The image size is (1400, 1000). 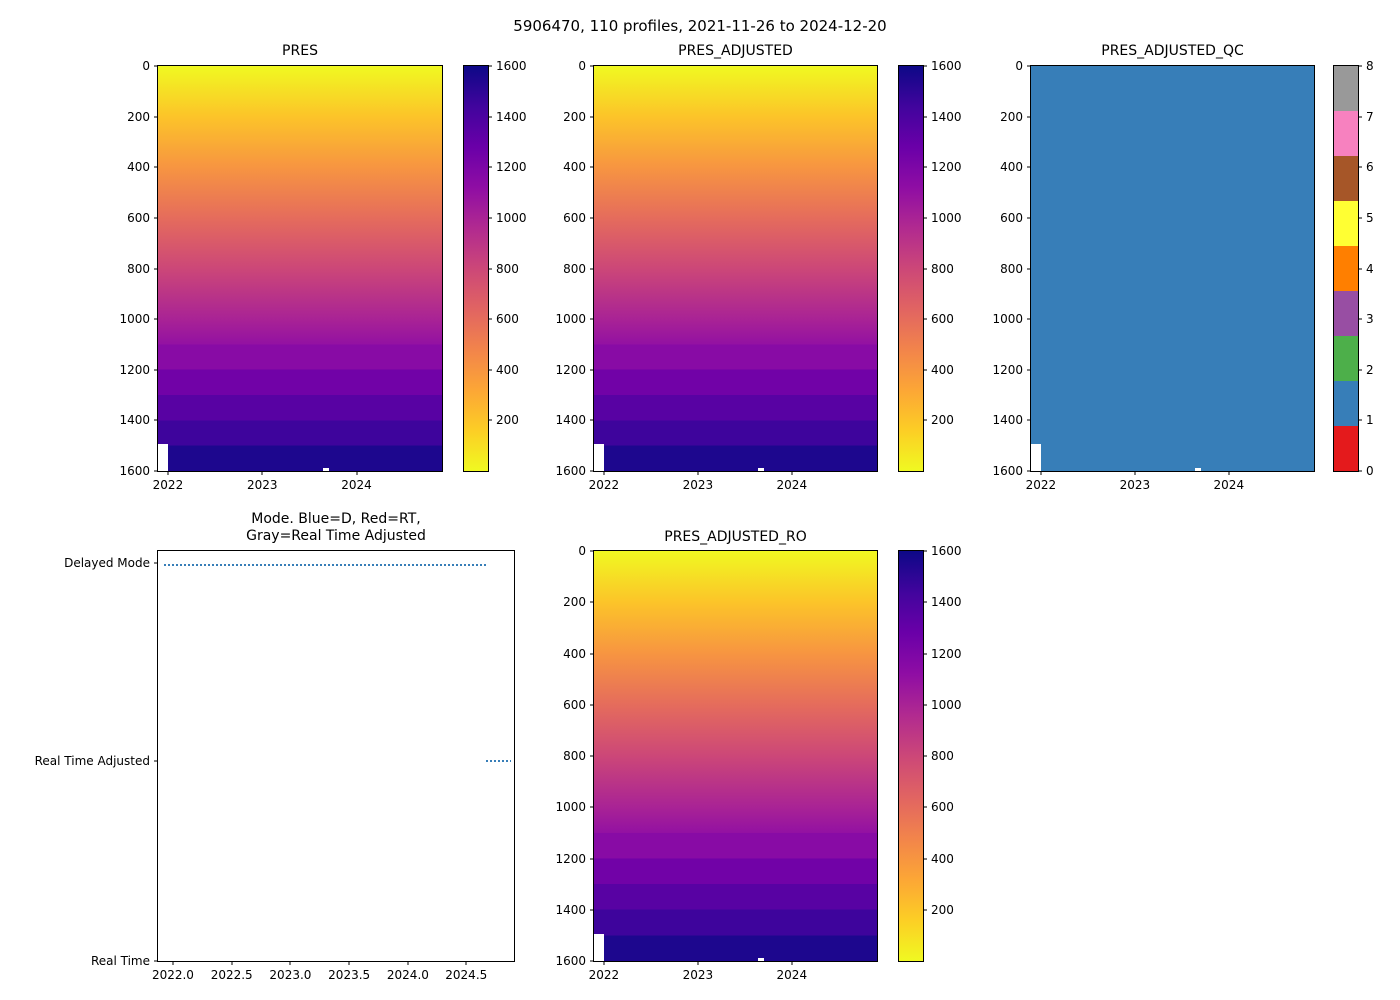 I want to click on tick-label: 2022.5, so click(x=231, y=975).